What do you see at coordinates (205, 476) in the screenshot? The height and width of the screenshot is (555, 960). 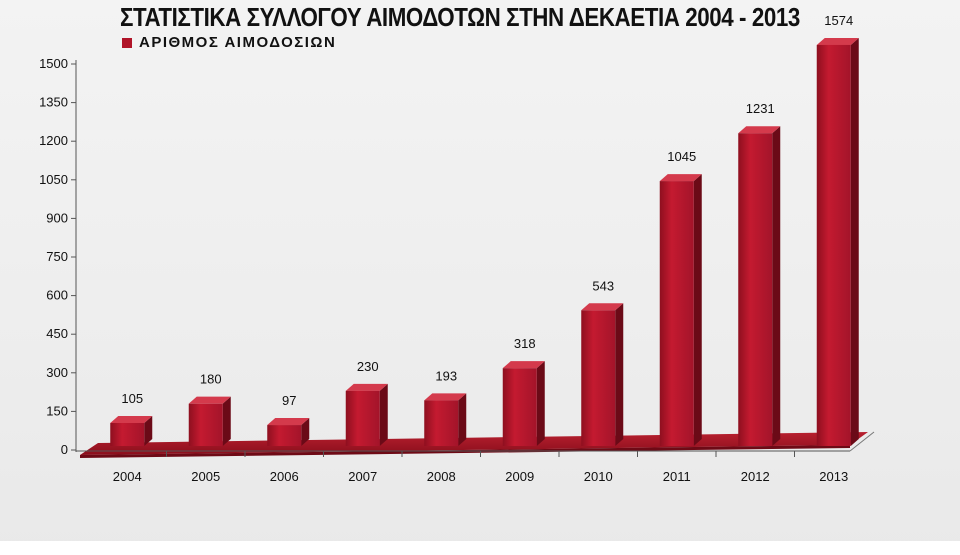 I see `x-tick-label: 2005` at bounding box center [205, 476].